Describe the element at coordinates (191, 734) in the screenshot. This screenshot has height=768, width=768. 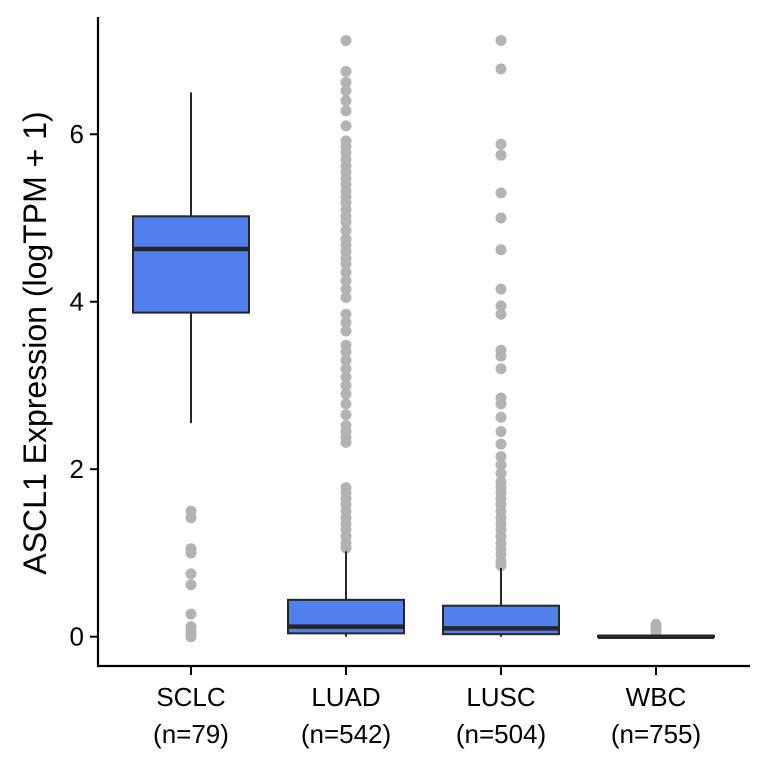
I see `x-tick-sample-size: (n=79)` at that location.